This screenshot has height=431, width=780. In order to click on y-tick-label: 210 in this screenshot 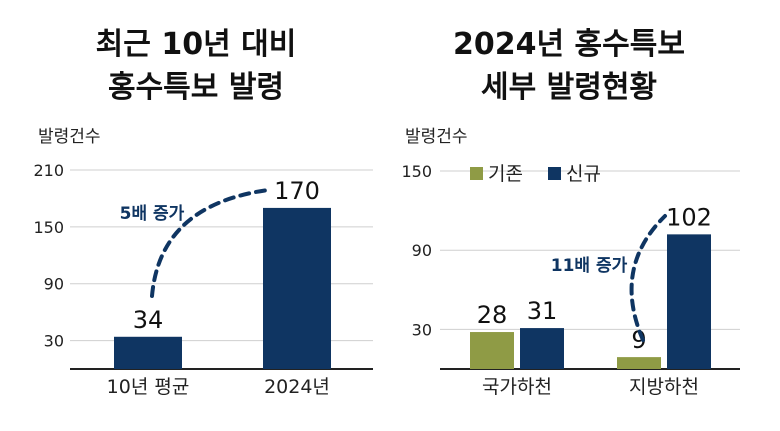, I will do `click(48, 170)`.